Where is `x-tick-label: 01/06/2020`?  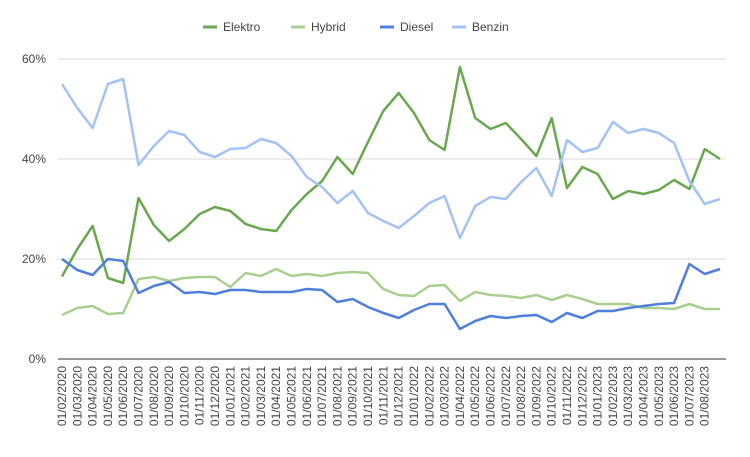 x-tick-label: 01/06/2020 is located at coordinates (123, 396).